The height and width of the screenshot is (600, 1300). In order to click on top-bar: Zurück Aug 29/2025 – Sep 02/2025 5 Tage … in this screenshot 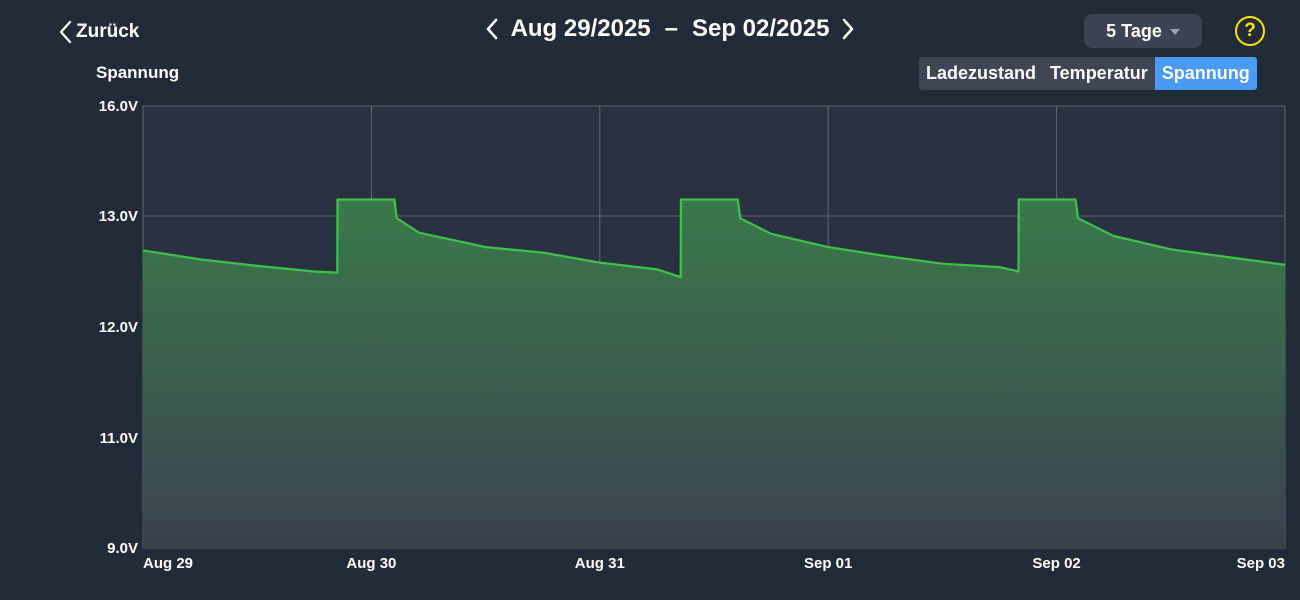, I will do `click(650, 30)`.